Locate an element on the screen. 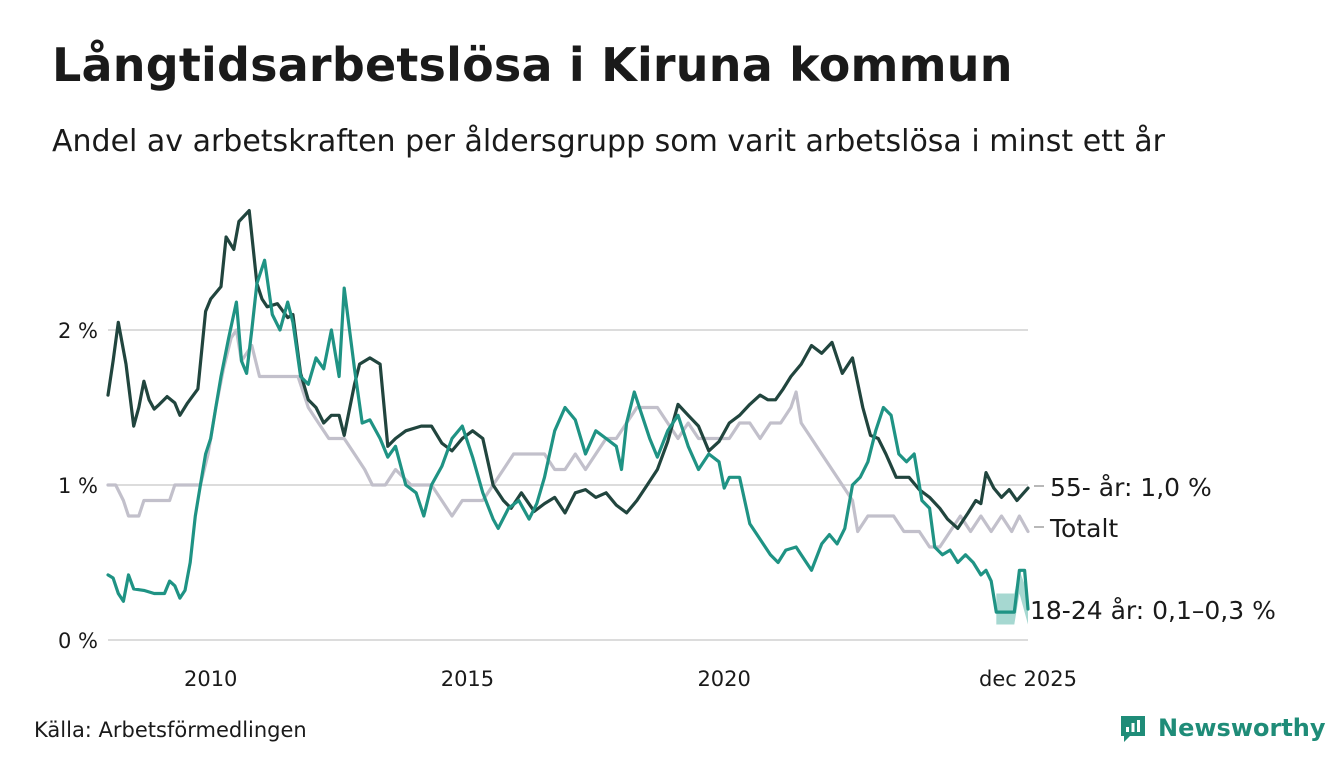  series-end-label: 55- år: 1,0 % is located at coordinates (1131, 487).